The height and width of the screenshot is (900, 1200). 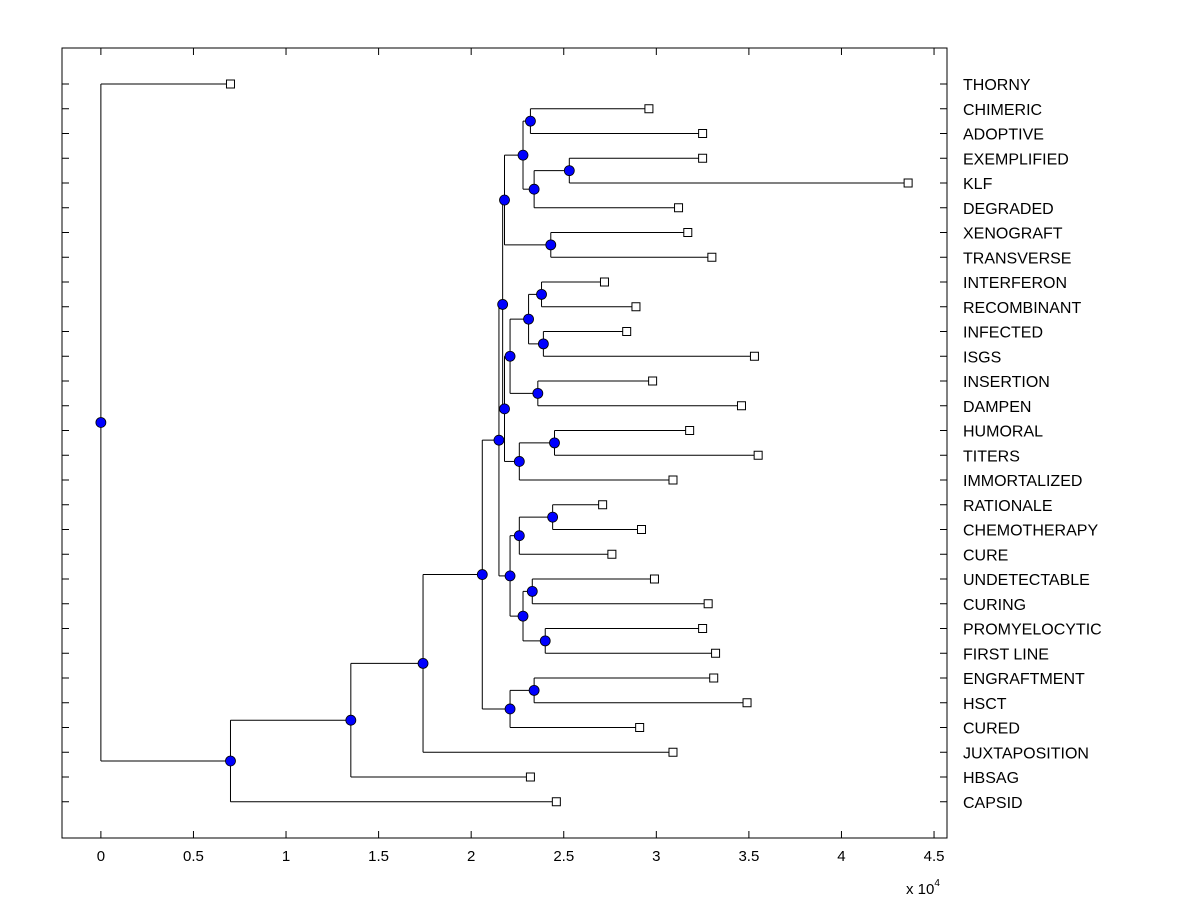 What do you see at coordinates (993, 803) in the screenshot?
I see `leaf-label: CAPSID` at bounding box center [993, 803].